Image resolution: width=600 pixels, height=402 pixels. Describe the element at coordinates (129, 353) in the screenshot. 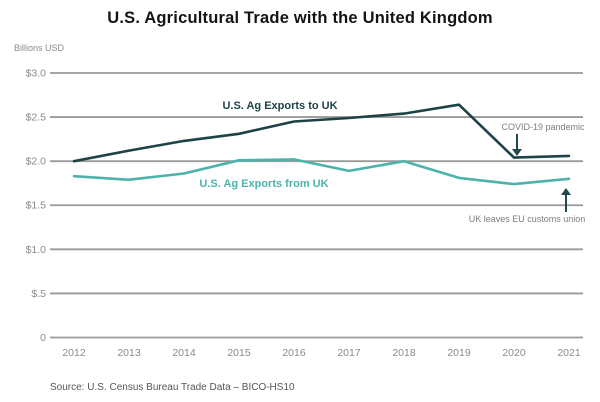

I see `x-axis-year-label: 2013` at that location.